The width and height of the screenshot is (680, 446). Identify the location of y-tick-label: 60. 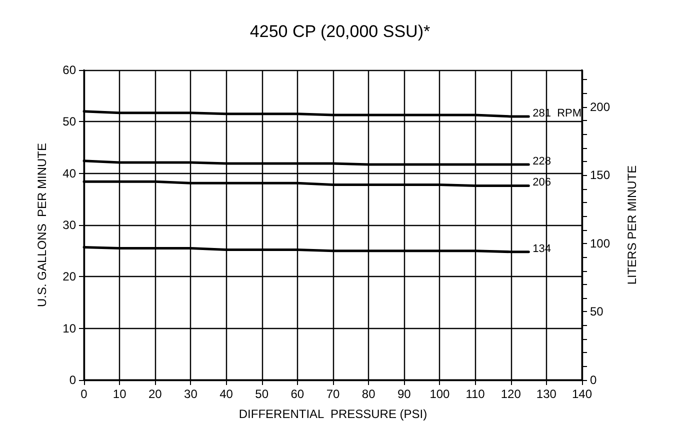
(69, 70).